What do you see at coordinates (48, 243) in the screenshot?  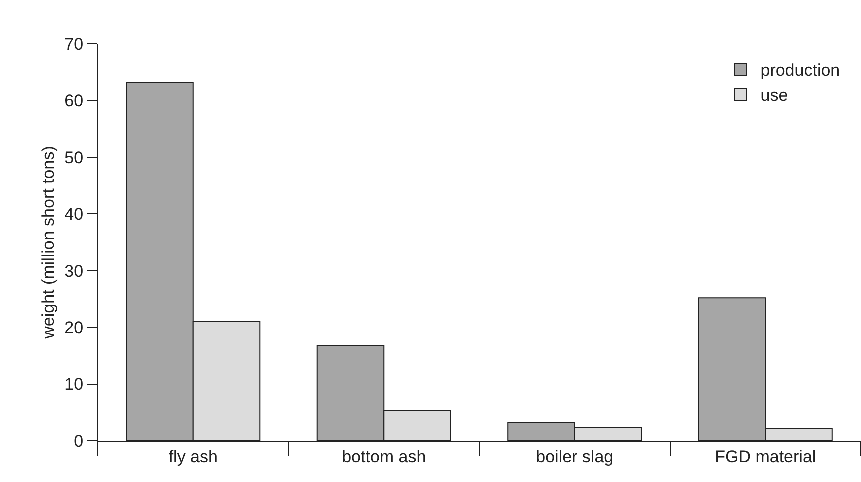 I see `y-axis-title: weight (million short tons)` at bounding box center [48, 243].